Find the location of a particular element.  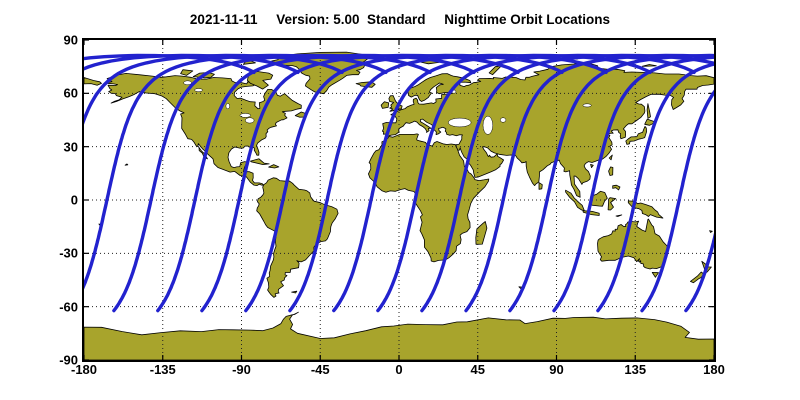

landmass-australia is located at coordinates (633, 244).